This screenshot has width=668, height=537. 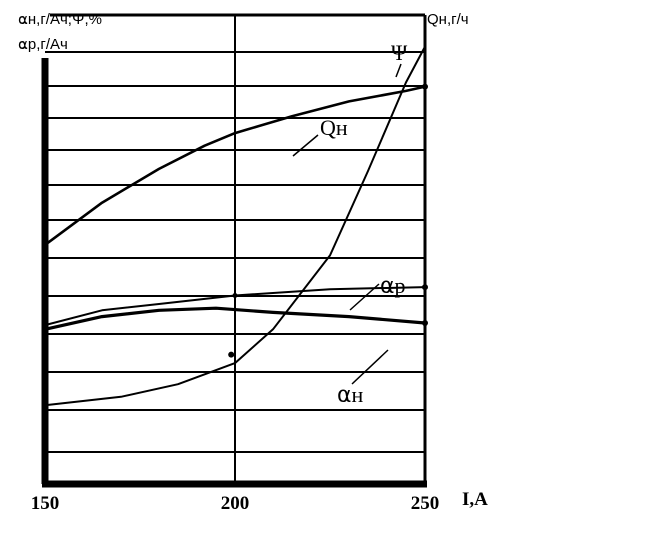 I want to click on label-alpha-n: ⍺н, so click(x=350, y=394).